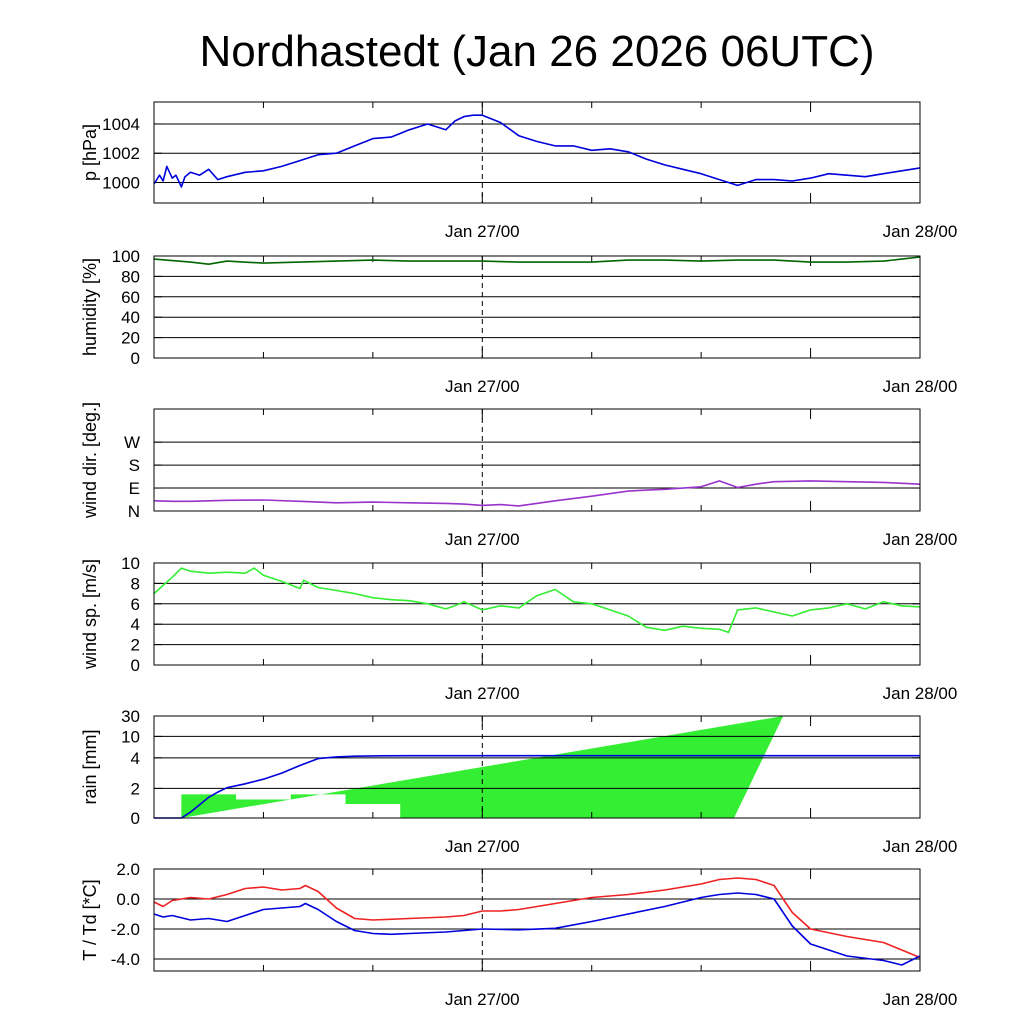 The height and width of the screenshot is (1024, 1024). Describe the element at coordinates (920, 231) in the screenshot. I see `xtick-label-pressure-1: Jan 28/00` at that location.